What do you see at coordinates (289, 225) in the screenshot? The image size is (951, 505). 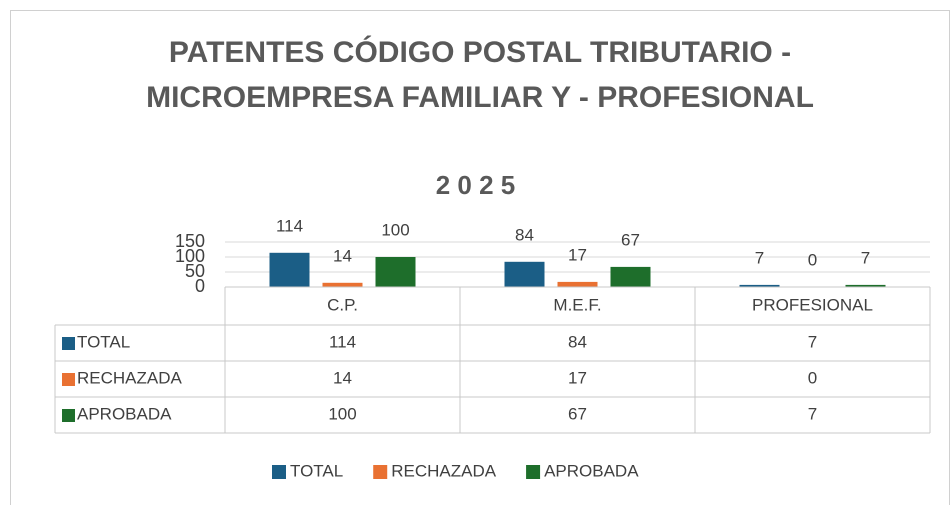 I see `data-label: 114` at bounding box center [289, 225].